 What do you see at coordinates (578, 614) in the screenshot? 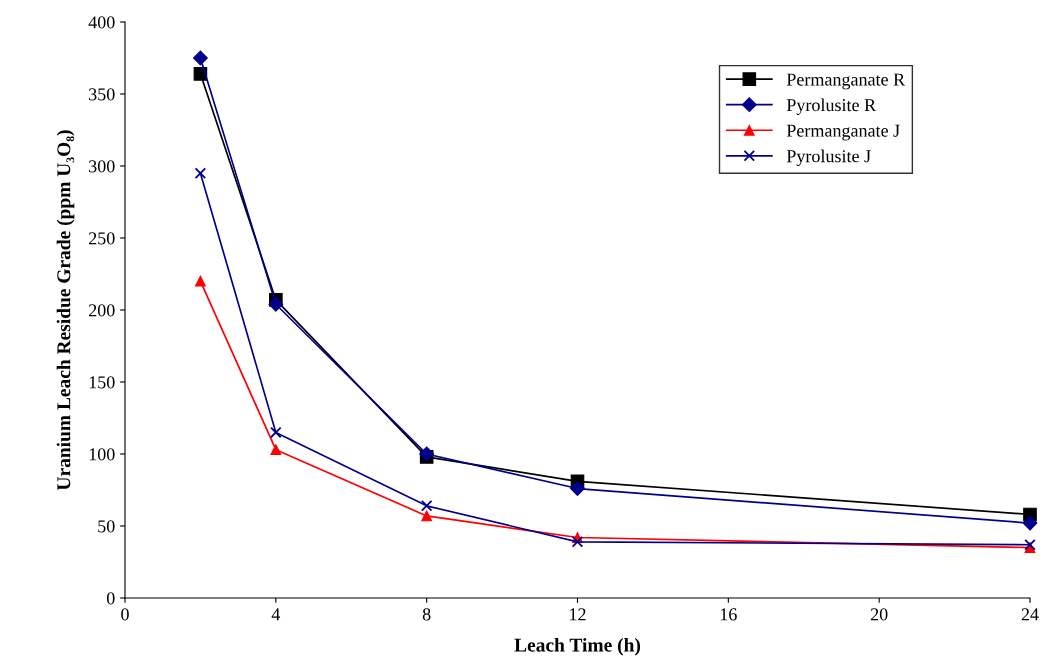
I see `x-tick-label: 12` at bounding box center [578, 614].